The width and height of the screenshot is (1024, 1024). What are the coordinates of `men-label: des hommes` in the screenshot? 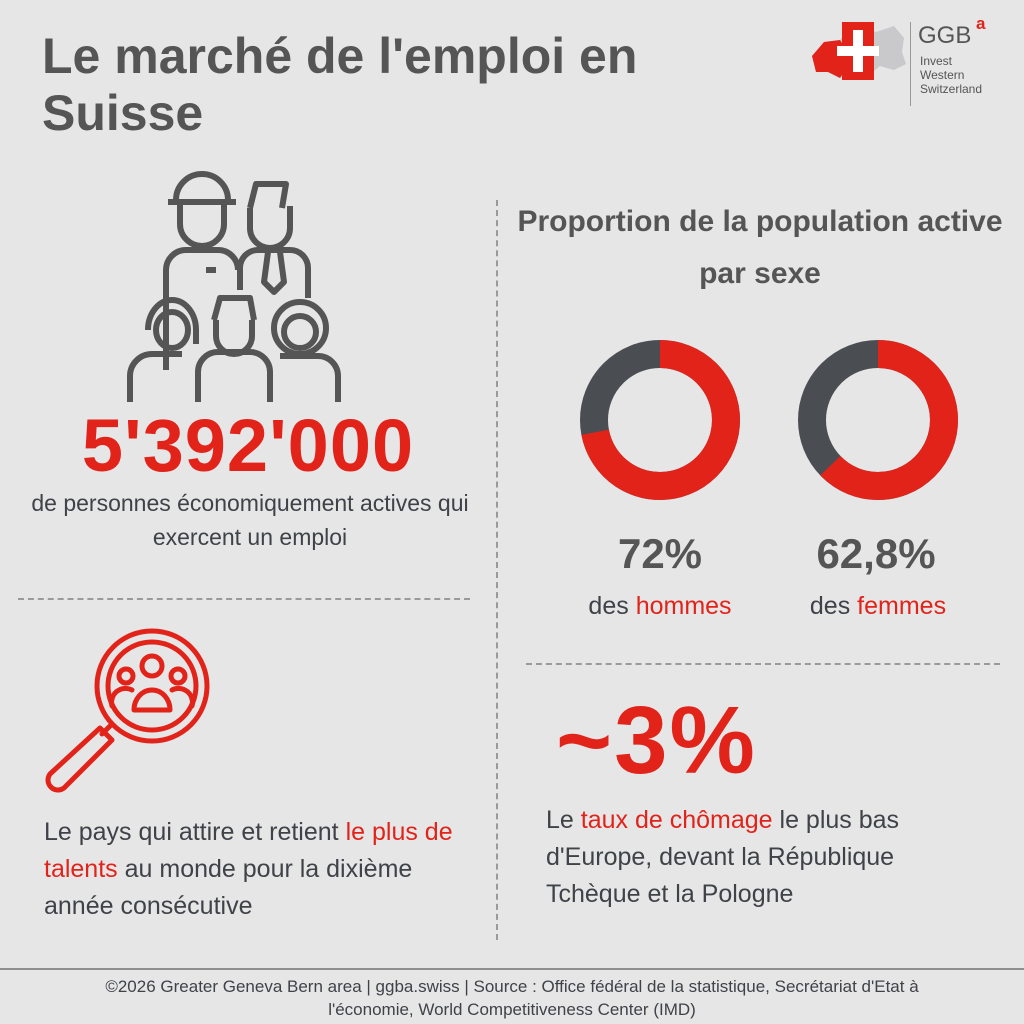 It's located at (660, 606).